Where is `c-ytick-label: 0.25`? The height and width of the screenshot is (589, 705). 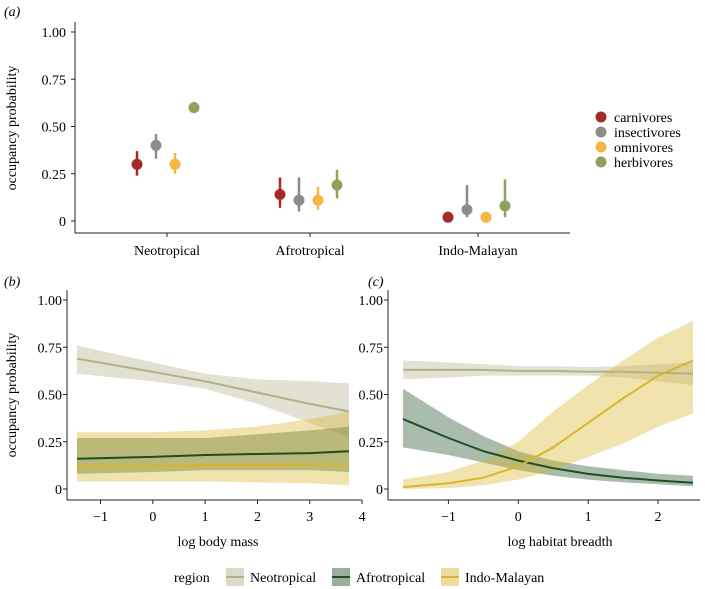
c-ytick-label: 0.25 is located at coordinates (371, 443).